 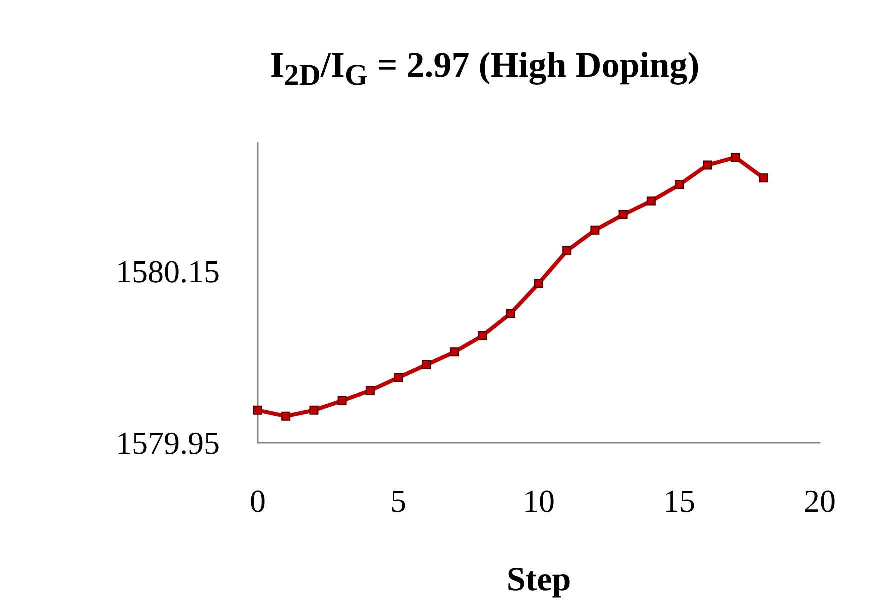 I want to click on x-tick-label: 20, so click(x=820, y=501).